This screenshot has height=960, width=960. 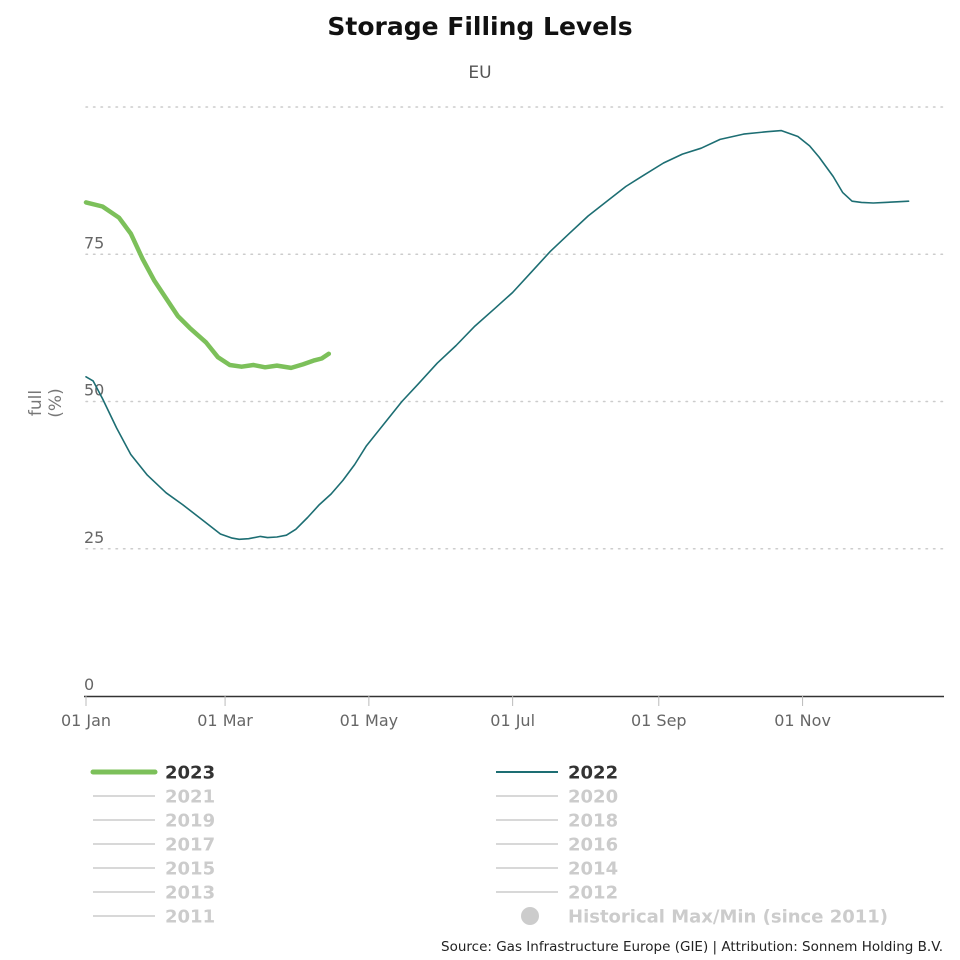 What do you see at coordinates (593, 845) in the screenshot?
I see `legend-label: 2016` at bounding box center [593, 845].